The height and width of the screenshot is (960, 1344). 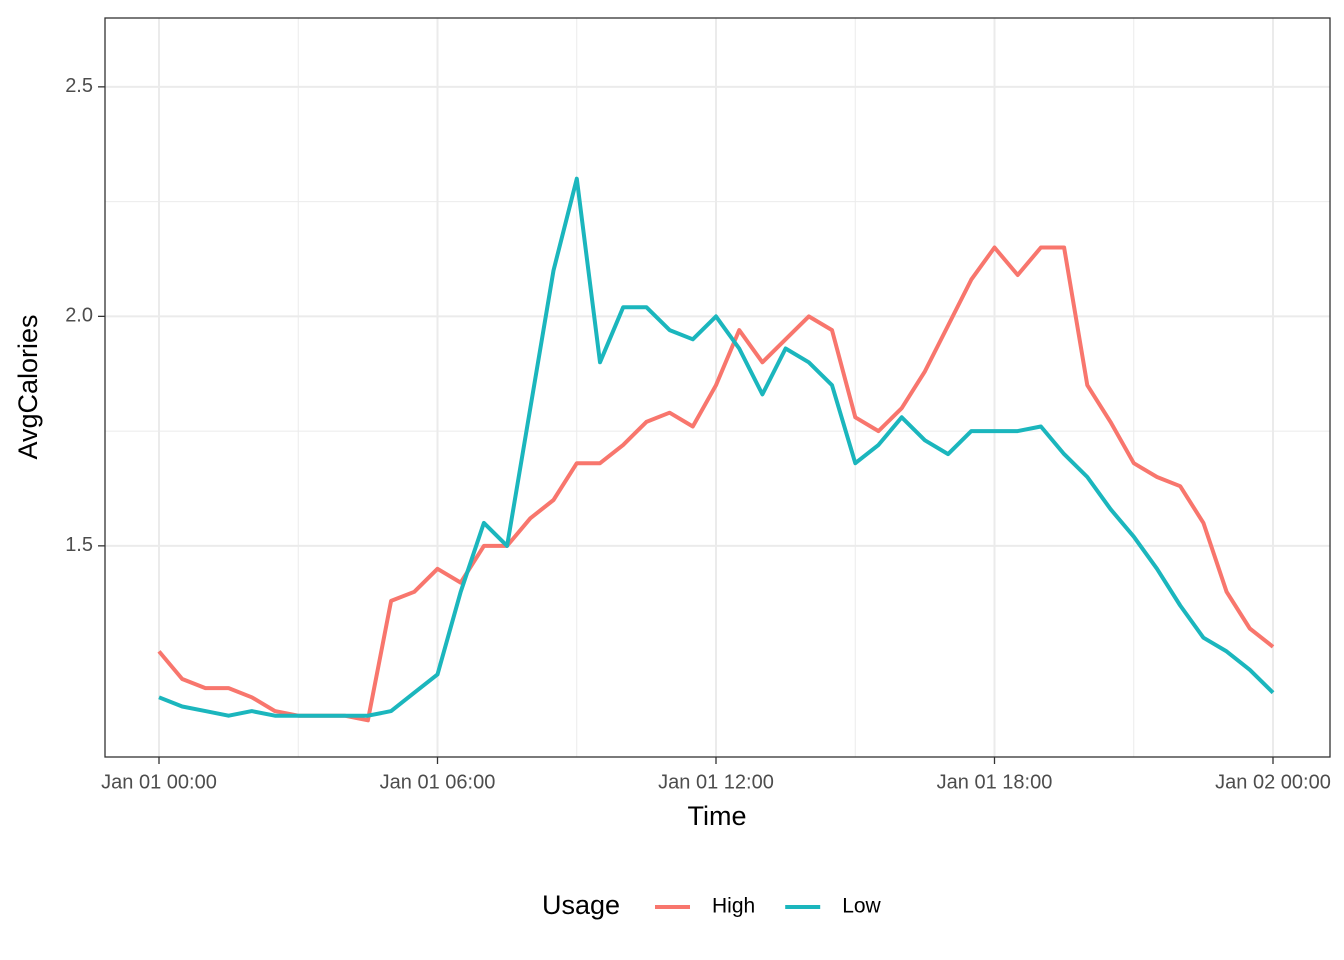 What do you see at coordinates (861, 906) in the screenshot?
I see `legend-label: Low` at bounding box center [861, 906].